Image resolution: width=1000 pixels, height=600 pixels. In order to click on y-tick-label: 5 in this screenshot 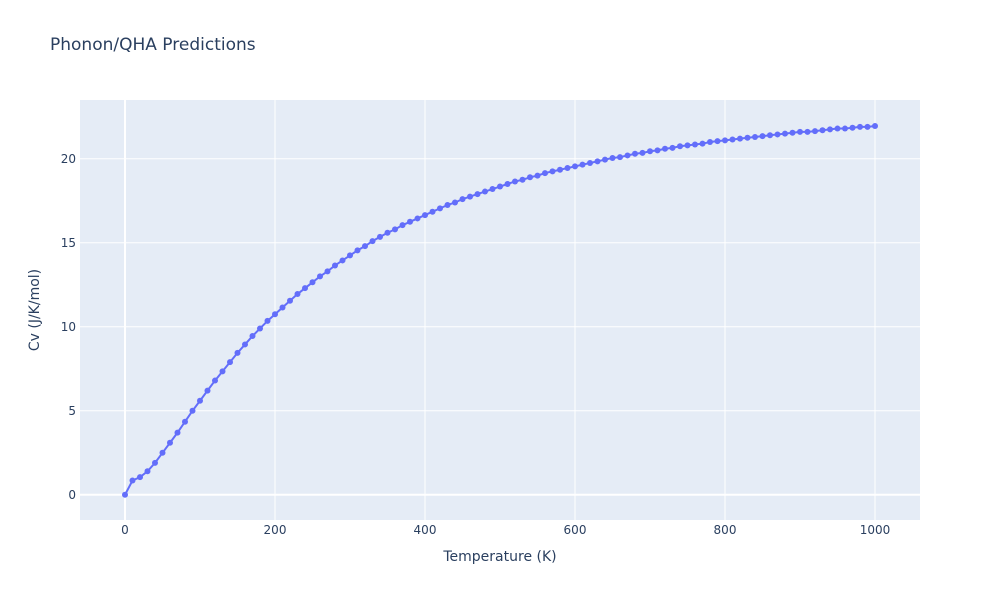, I will do `click(72, 411)`.